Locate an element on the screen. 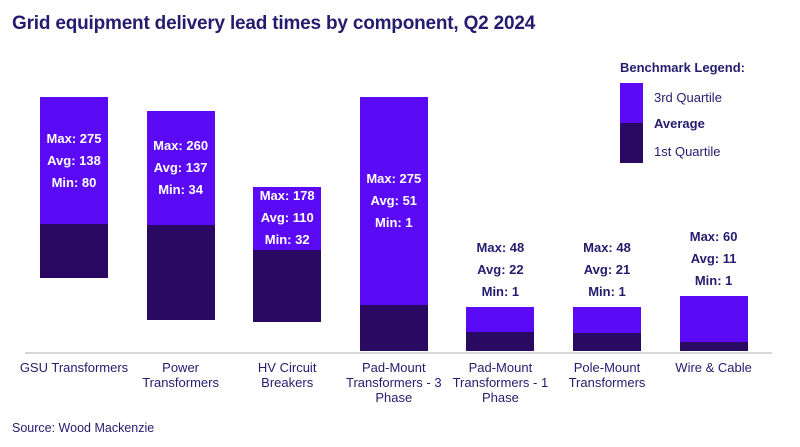  bar-value-line: Avg: 21 is located at coordinates (607, 270).